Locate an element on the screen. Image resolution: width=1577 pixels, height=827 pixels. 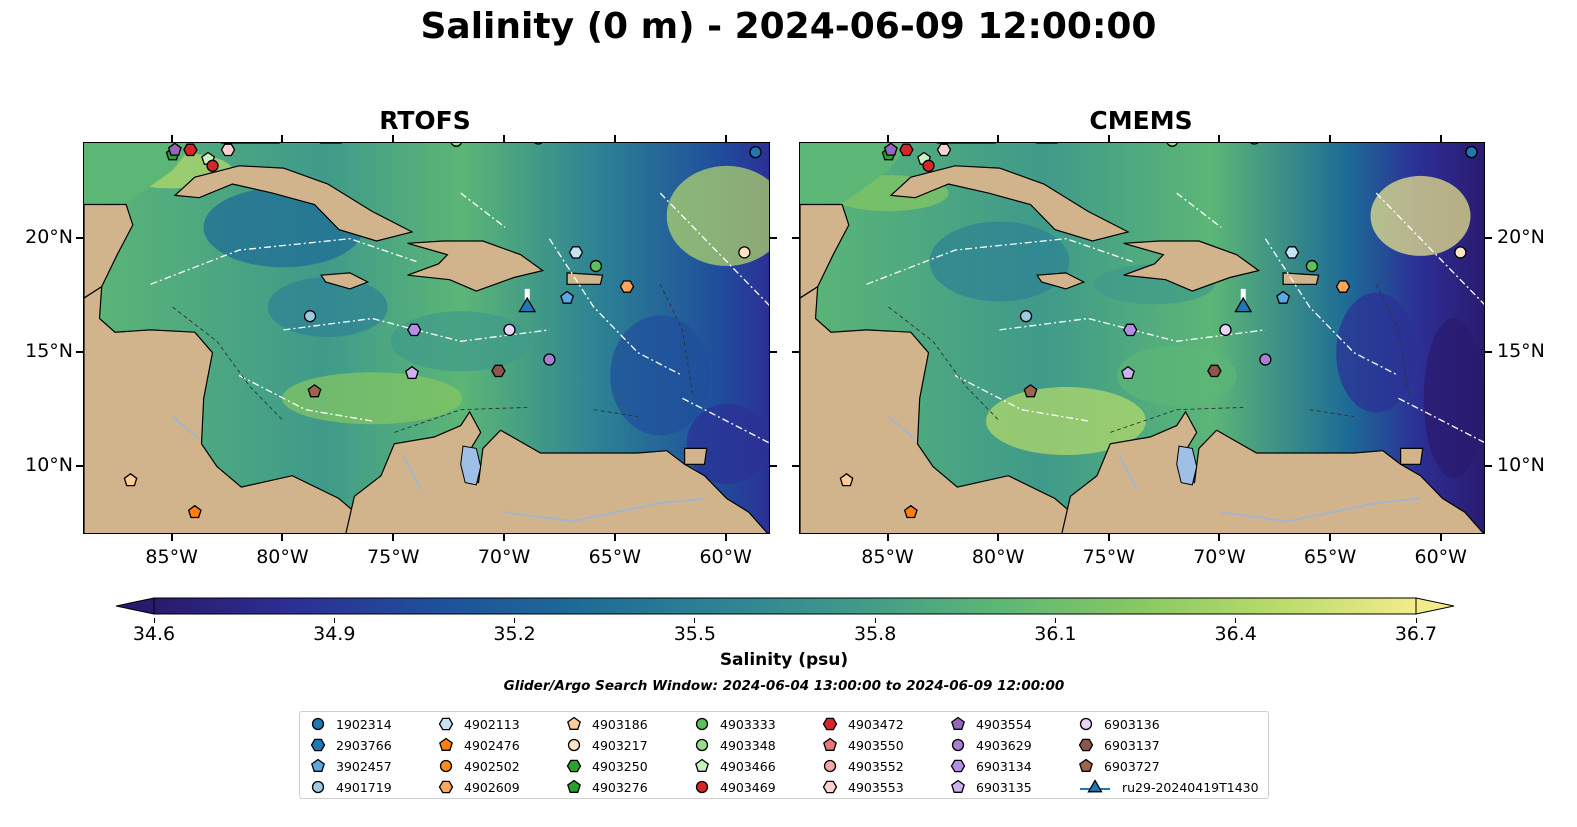
lat-tick-right is located at coordinates (1488, 465).